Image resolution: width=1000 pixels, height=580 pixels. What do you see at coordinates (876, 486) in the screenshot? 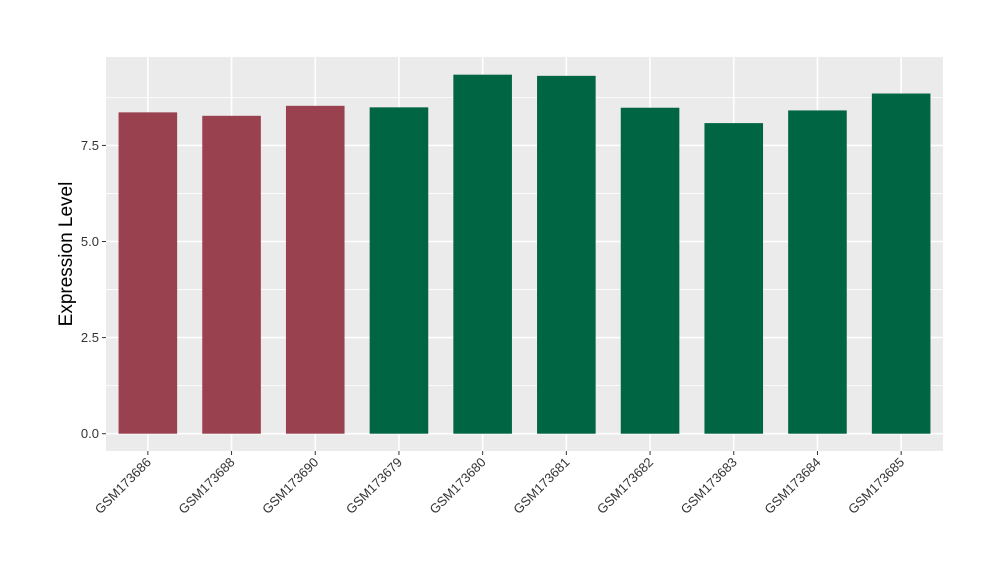
I see `x-tick-label: GSM173685` at bounding box center [876, 486].